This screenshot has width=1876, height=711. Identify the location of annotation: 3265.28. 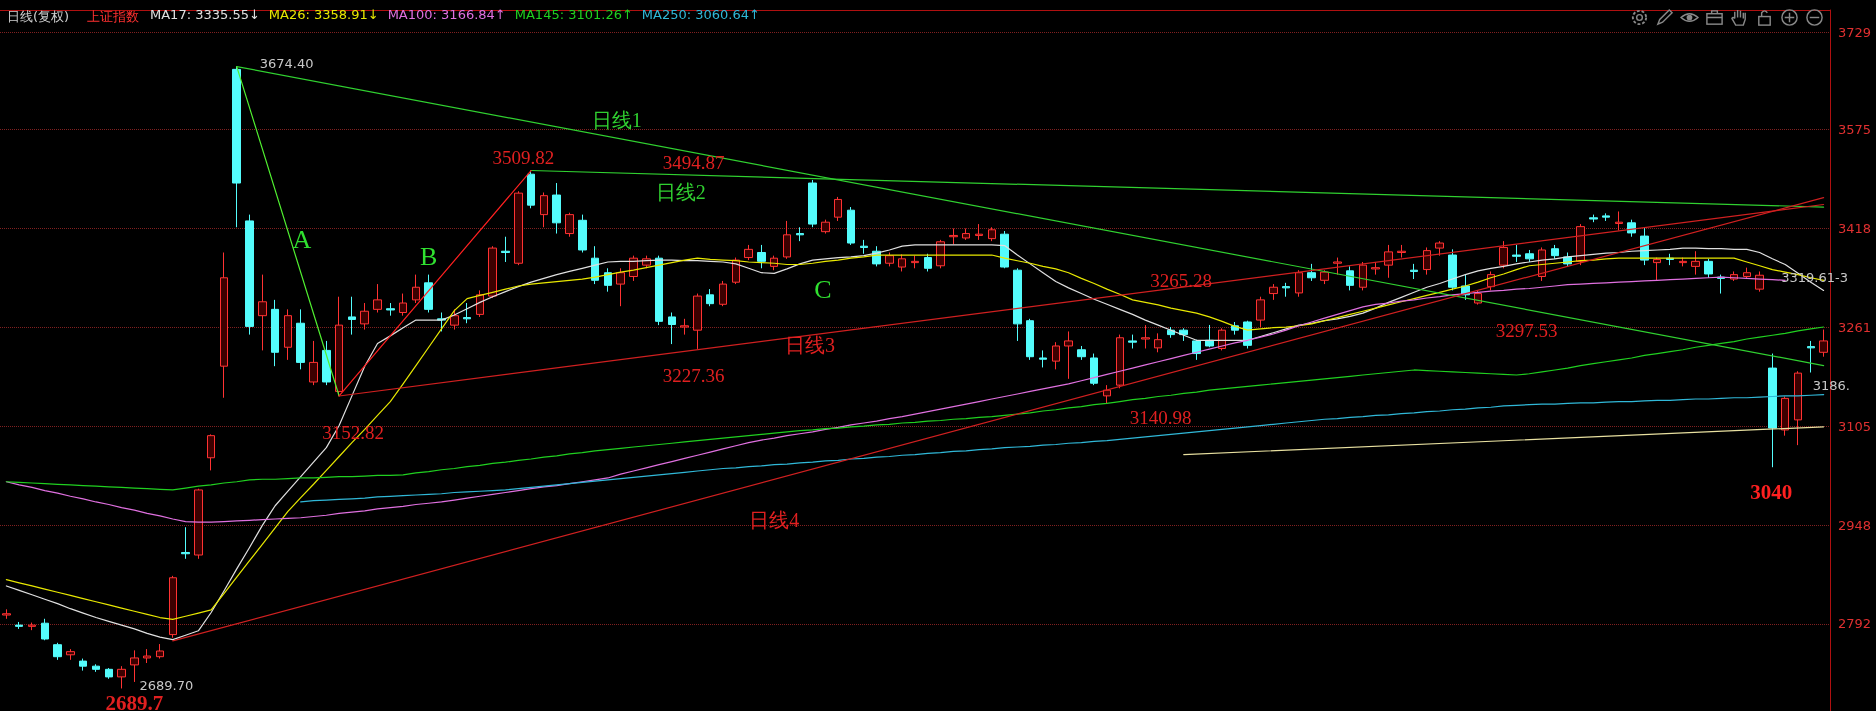
(1181, 280).